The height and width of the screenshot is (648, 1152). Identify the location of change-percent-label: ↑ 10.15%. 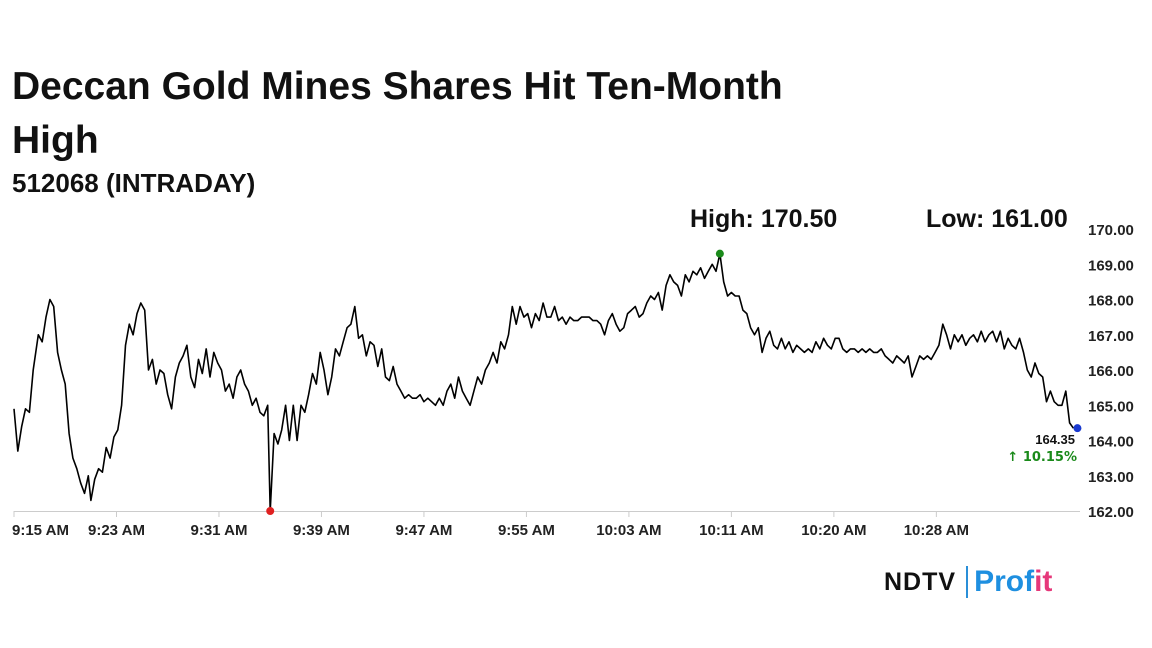
(1042, 457).